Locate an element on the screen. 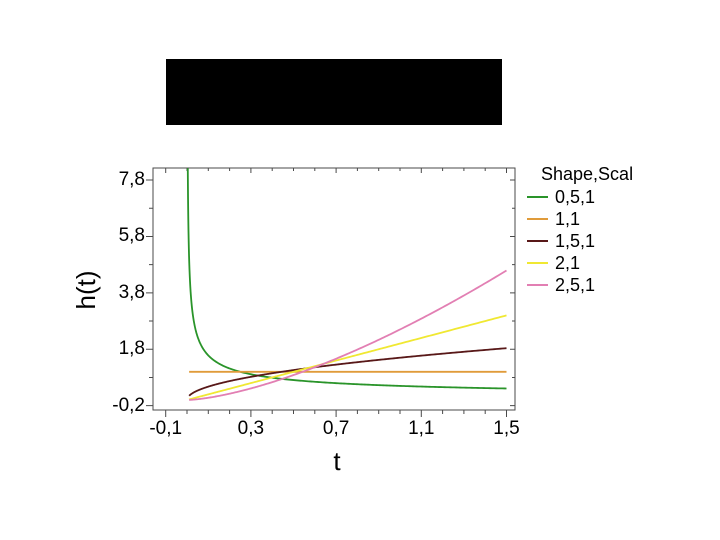  legend-entry-label: 2,5,1 is located at coordinates (575, 285).